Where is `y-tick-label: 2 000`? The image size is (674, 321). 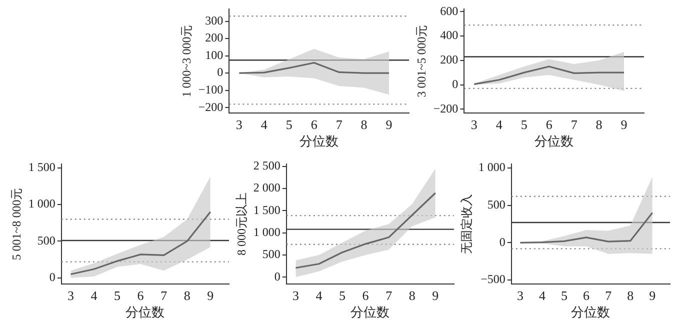 y-tick-label: 2 000 is located at coordinates (266, 187).